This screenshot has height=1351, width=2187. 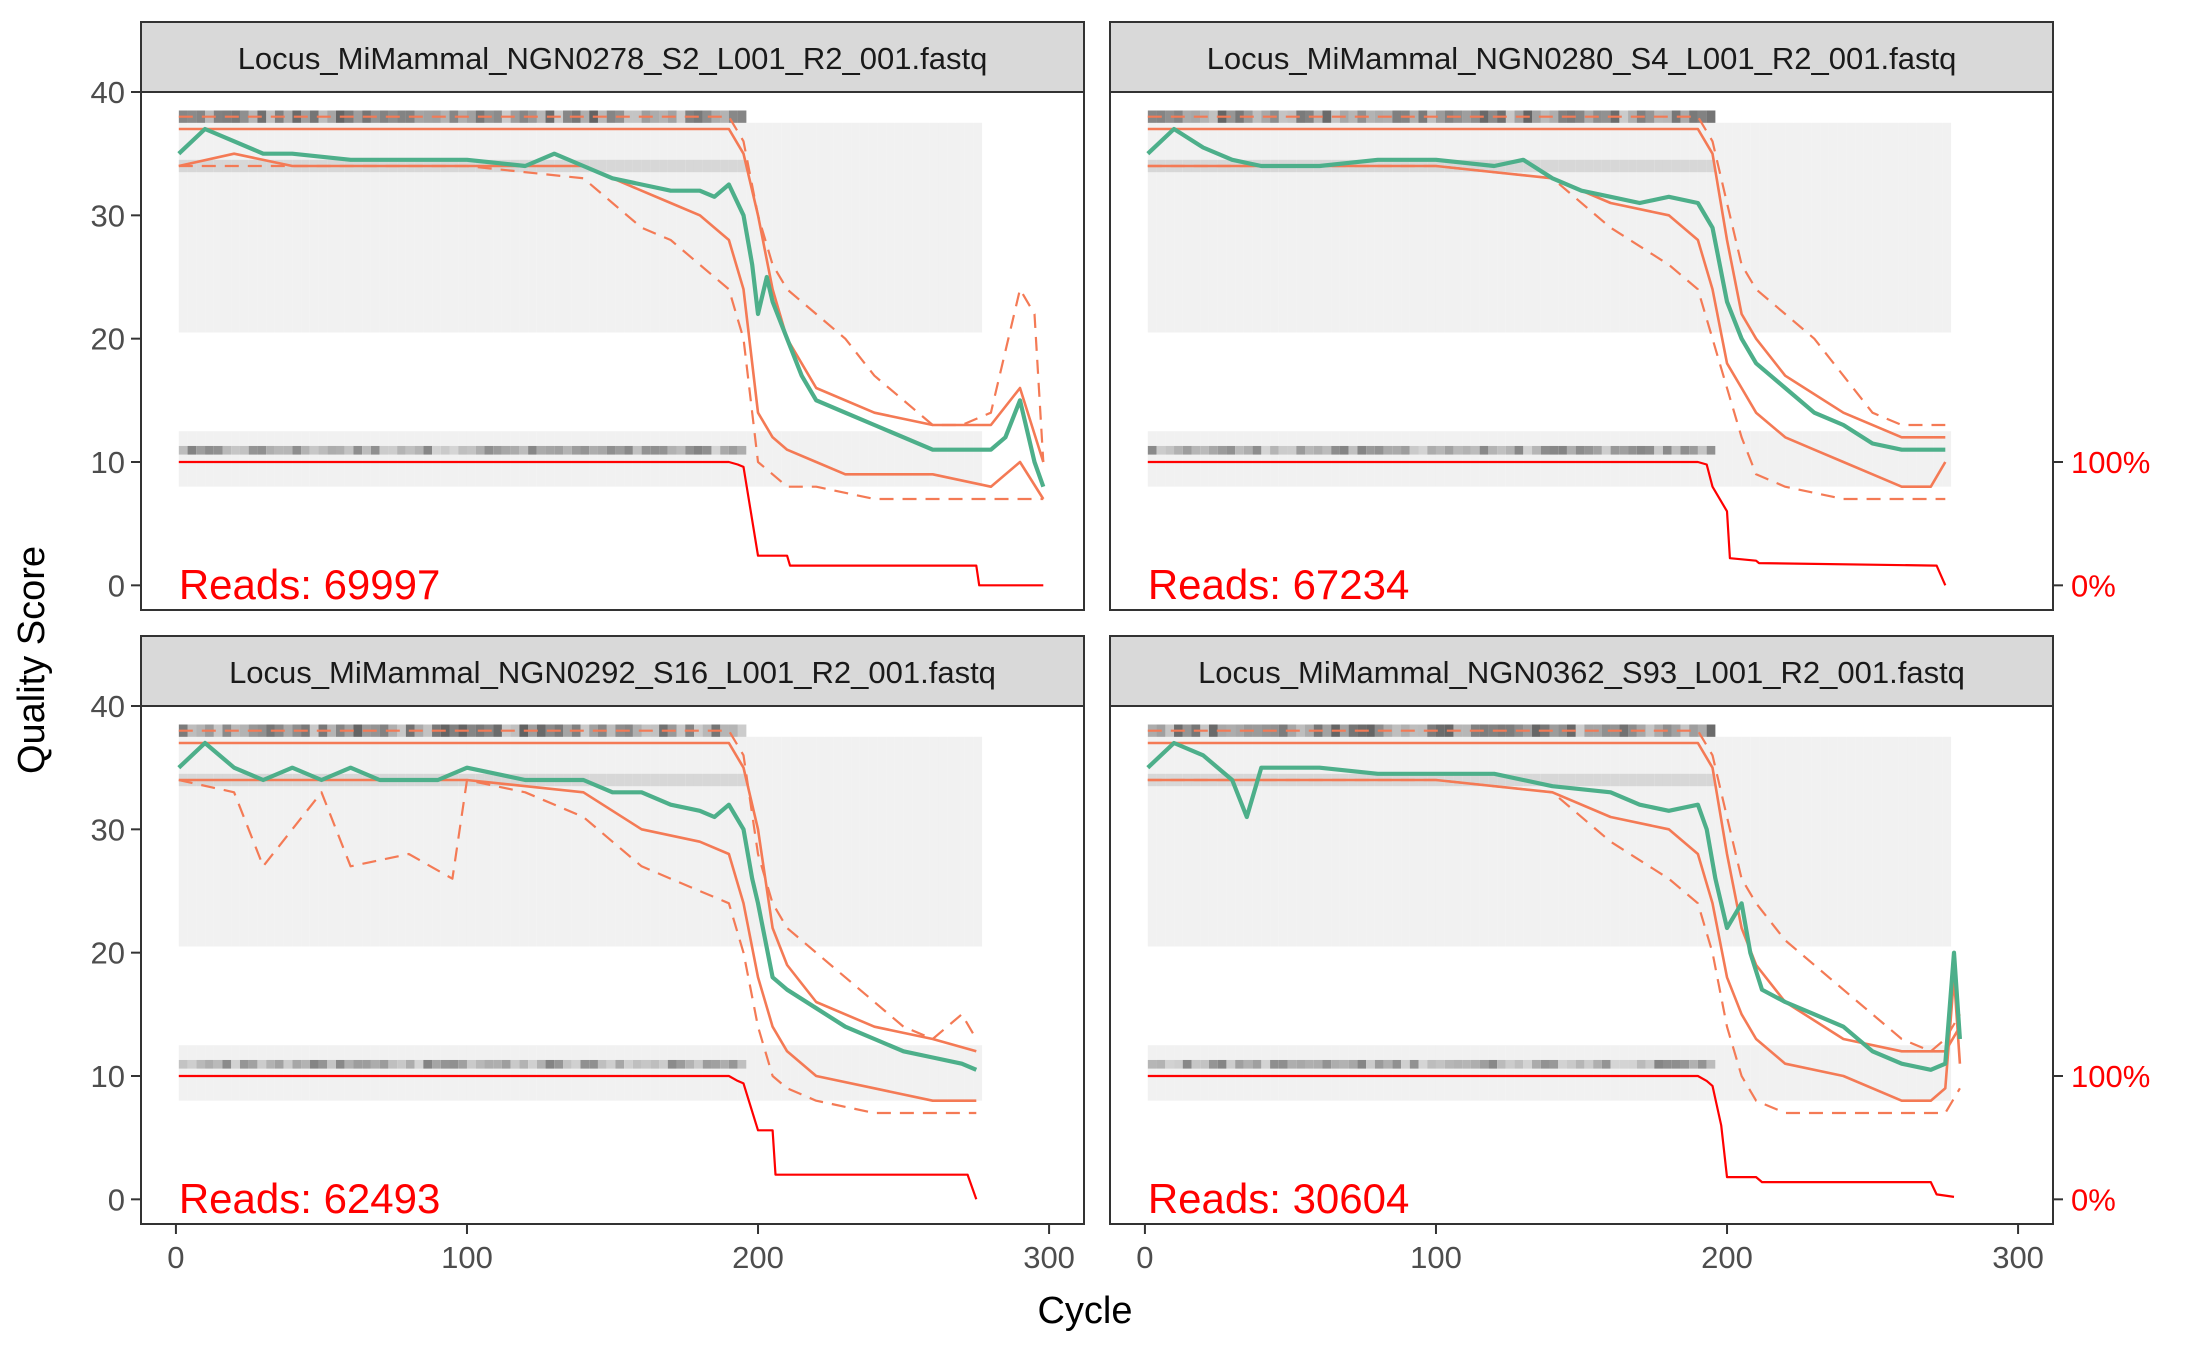 I want to click on reads-annotation: Reads: 69997, so click(x=310, y=584).